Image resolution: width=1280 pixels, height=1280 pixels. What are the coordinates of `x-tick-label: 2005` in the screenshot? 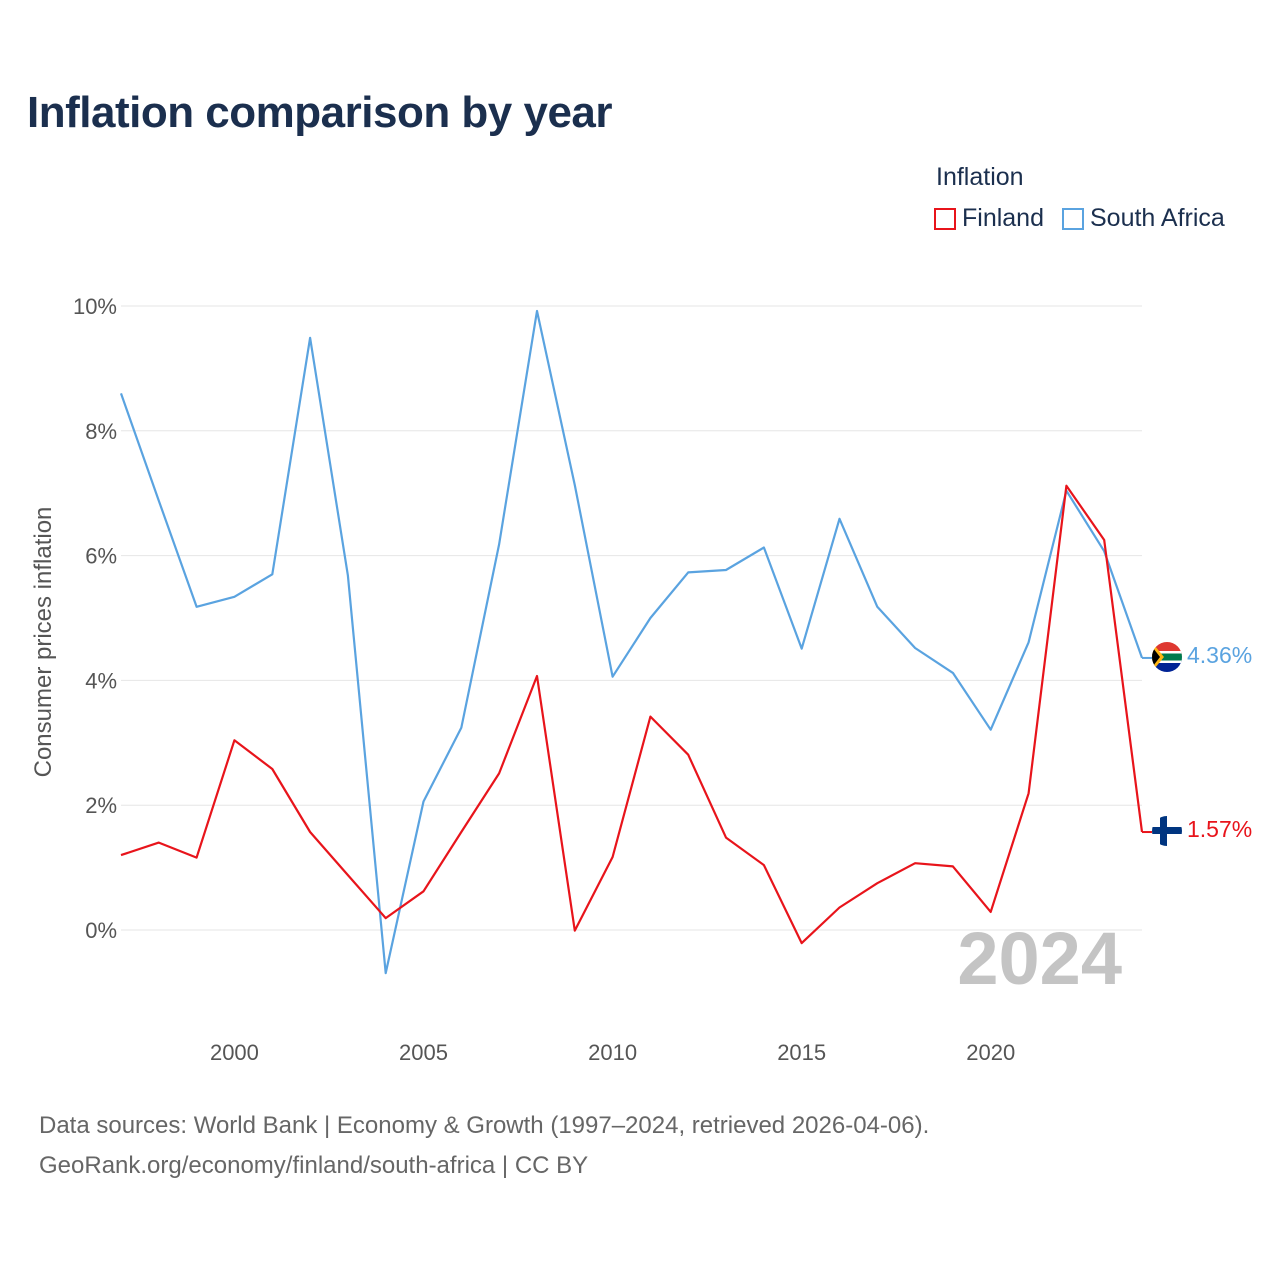 It's located at (423, 1052).